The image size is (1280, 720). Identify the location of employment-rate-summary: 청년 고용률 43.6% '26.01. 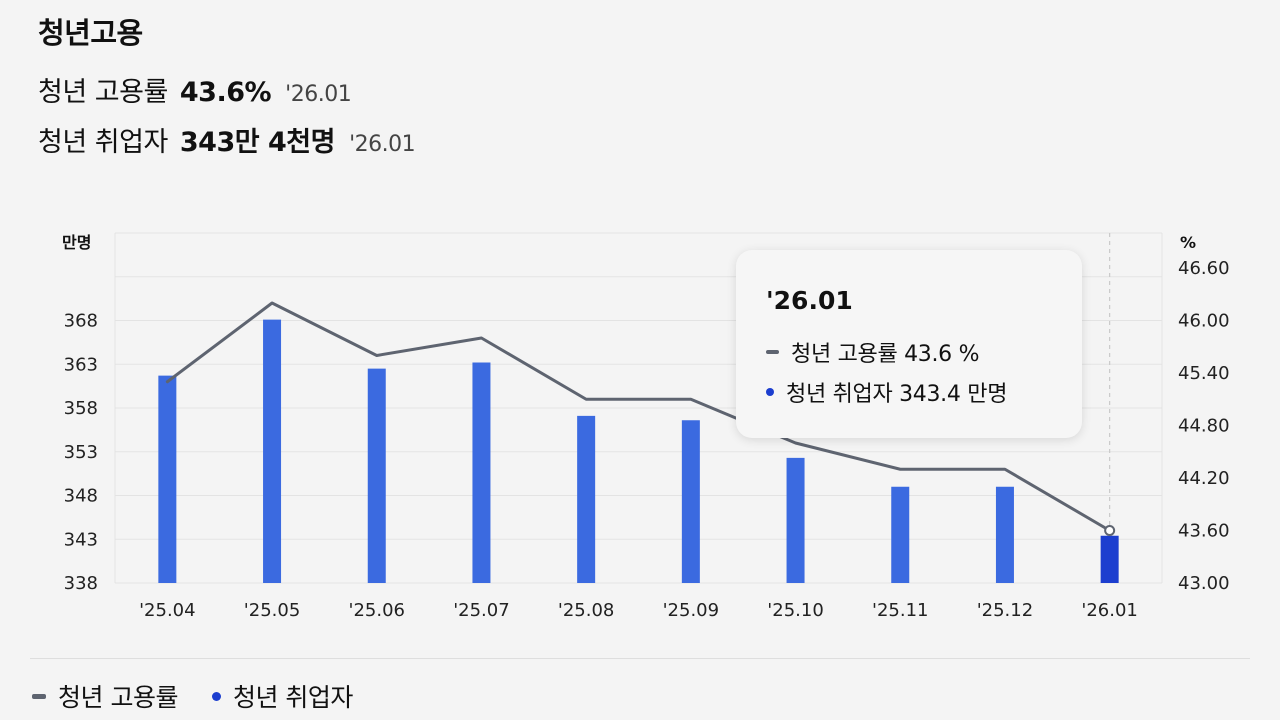
(195, 89).